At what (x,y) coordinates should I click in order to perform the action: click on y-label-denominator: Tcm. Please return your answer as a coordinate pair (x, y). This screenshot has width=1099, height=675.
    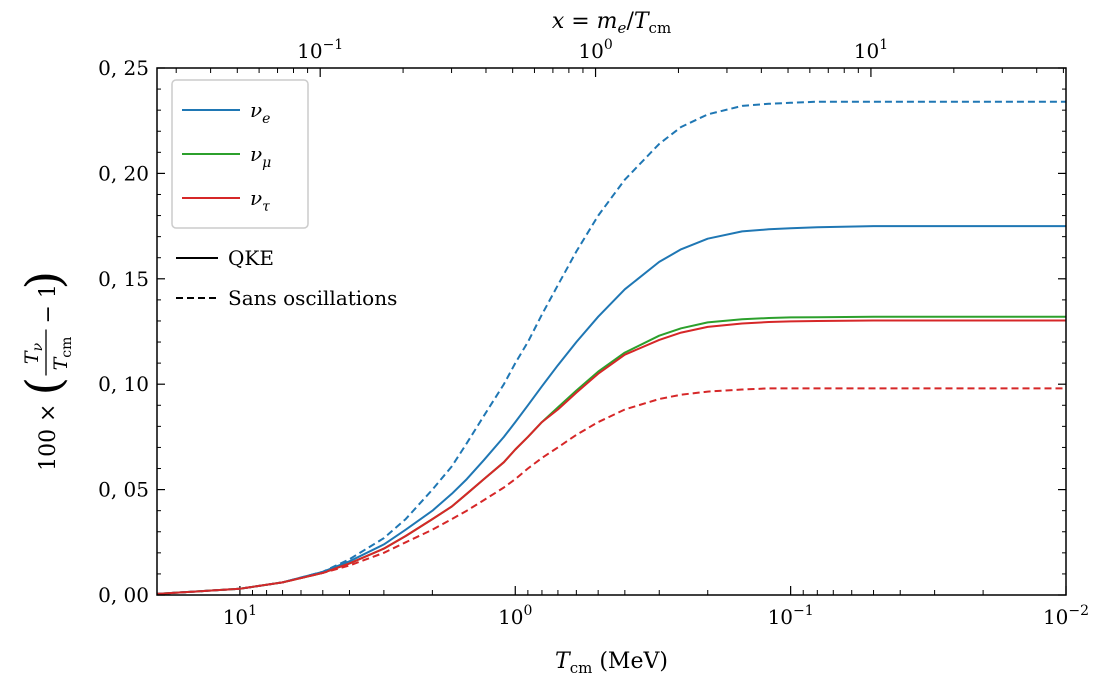
    Looking at the image, I should click on (62, 354).